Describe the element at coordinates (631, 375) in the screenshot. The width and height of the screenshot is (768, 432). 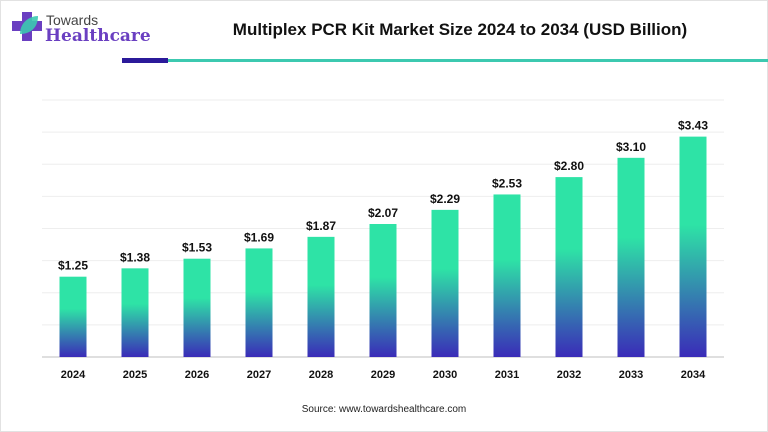
I see `x-tick-label: 2033` at that location.